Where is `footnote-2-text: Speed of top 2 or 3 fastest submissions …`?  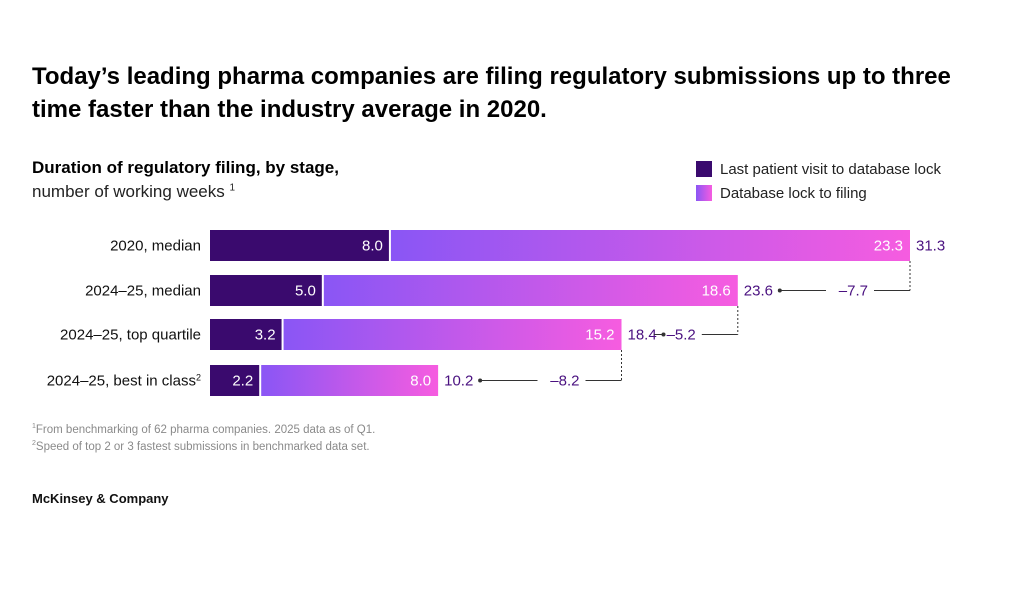 footnote-2-text: Speed of top 2 or 3 fastest submissions … is located at coordinates (202, 446).